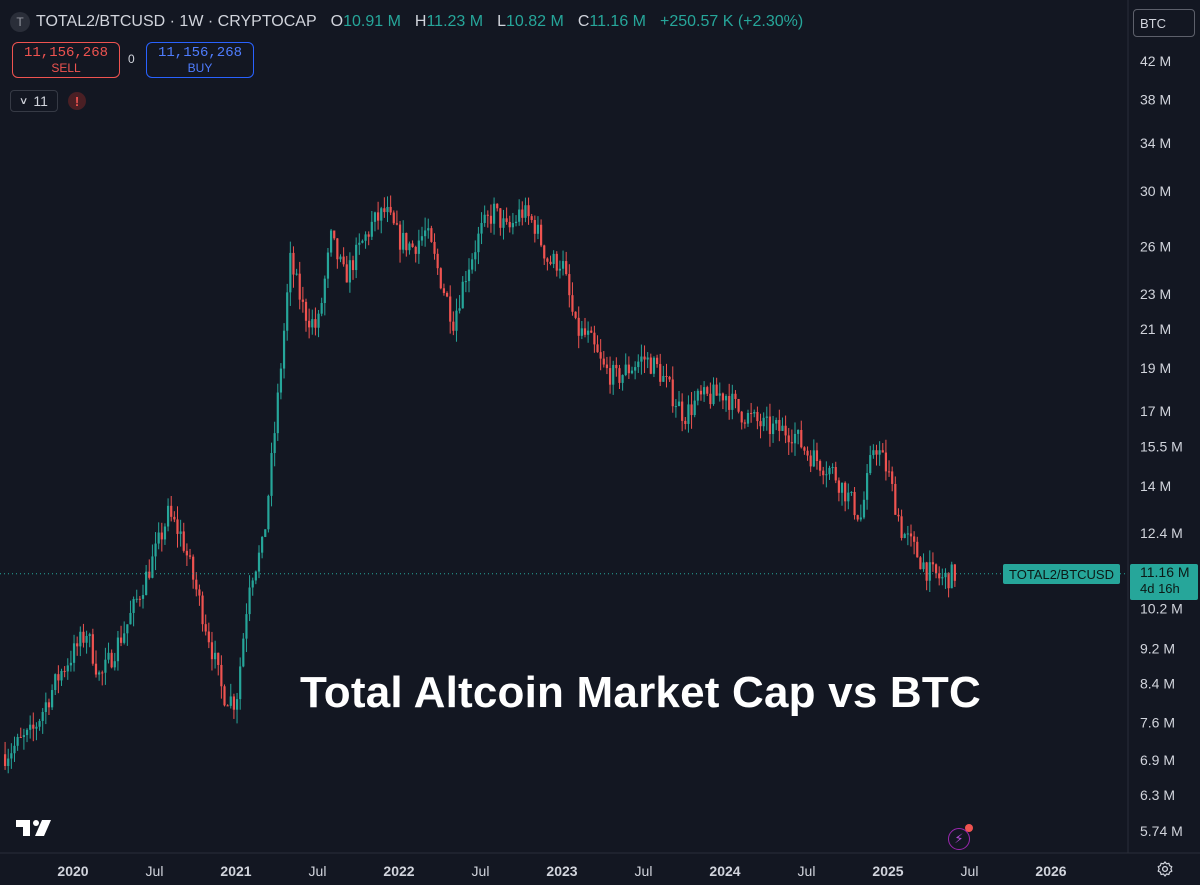  What do you see at coordinates (176, 21) in the screenshot?
I see `symbol-title: TOTAL2/BTCUSD · 1W · CRYPTOCAP` at bounding box center [176, 21].